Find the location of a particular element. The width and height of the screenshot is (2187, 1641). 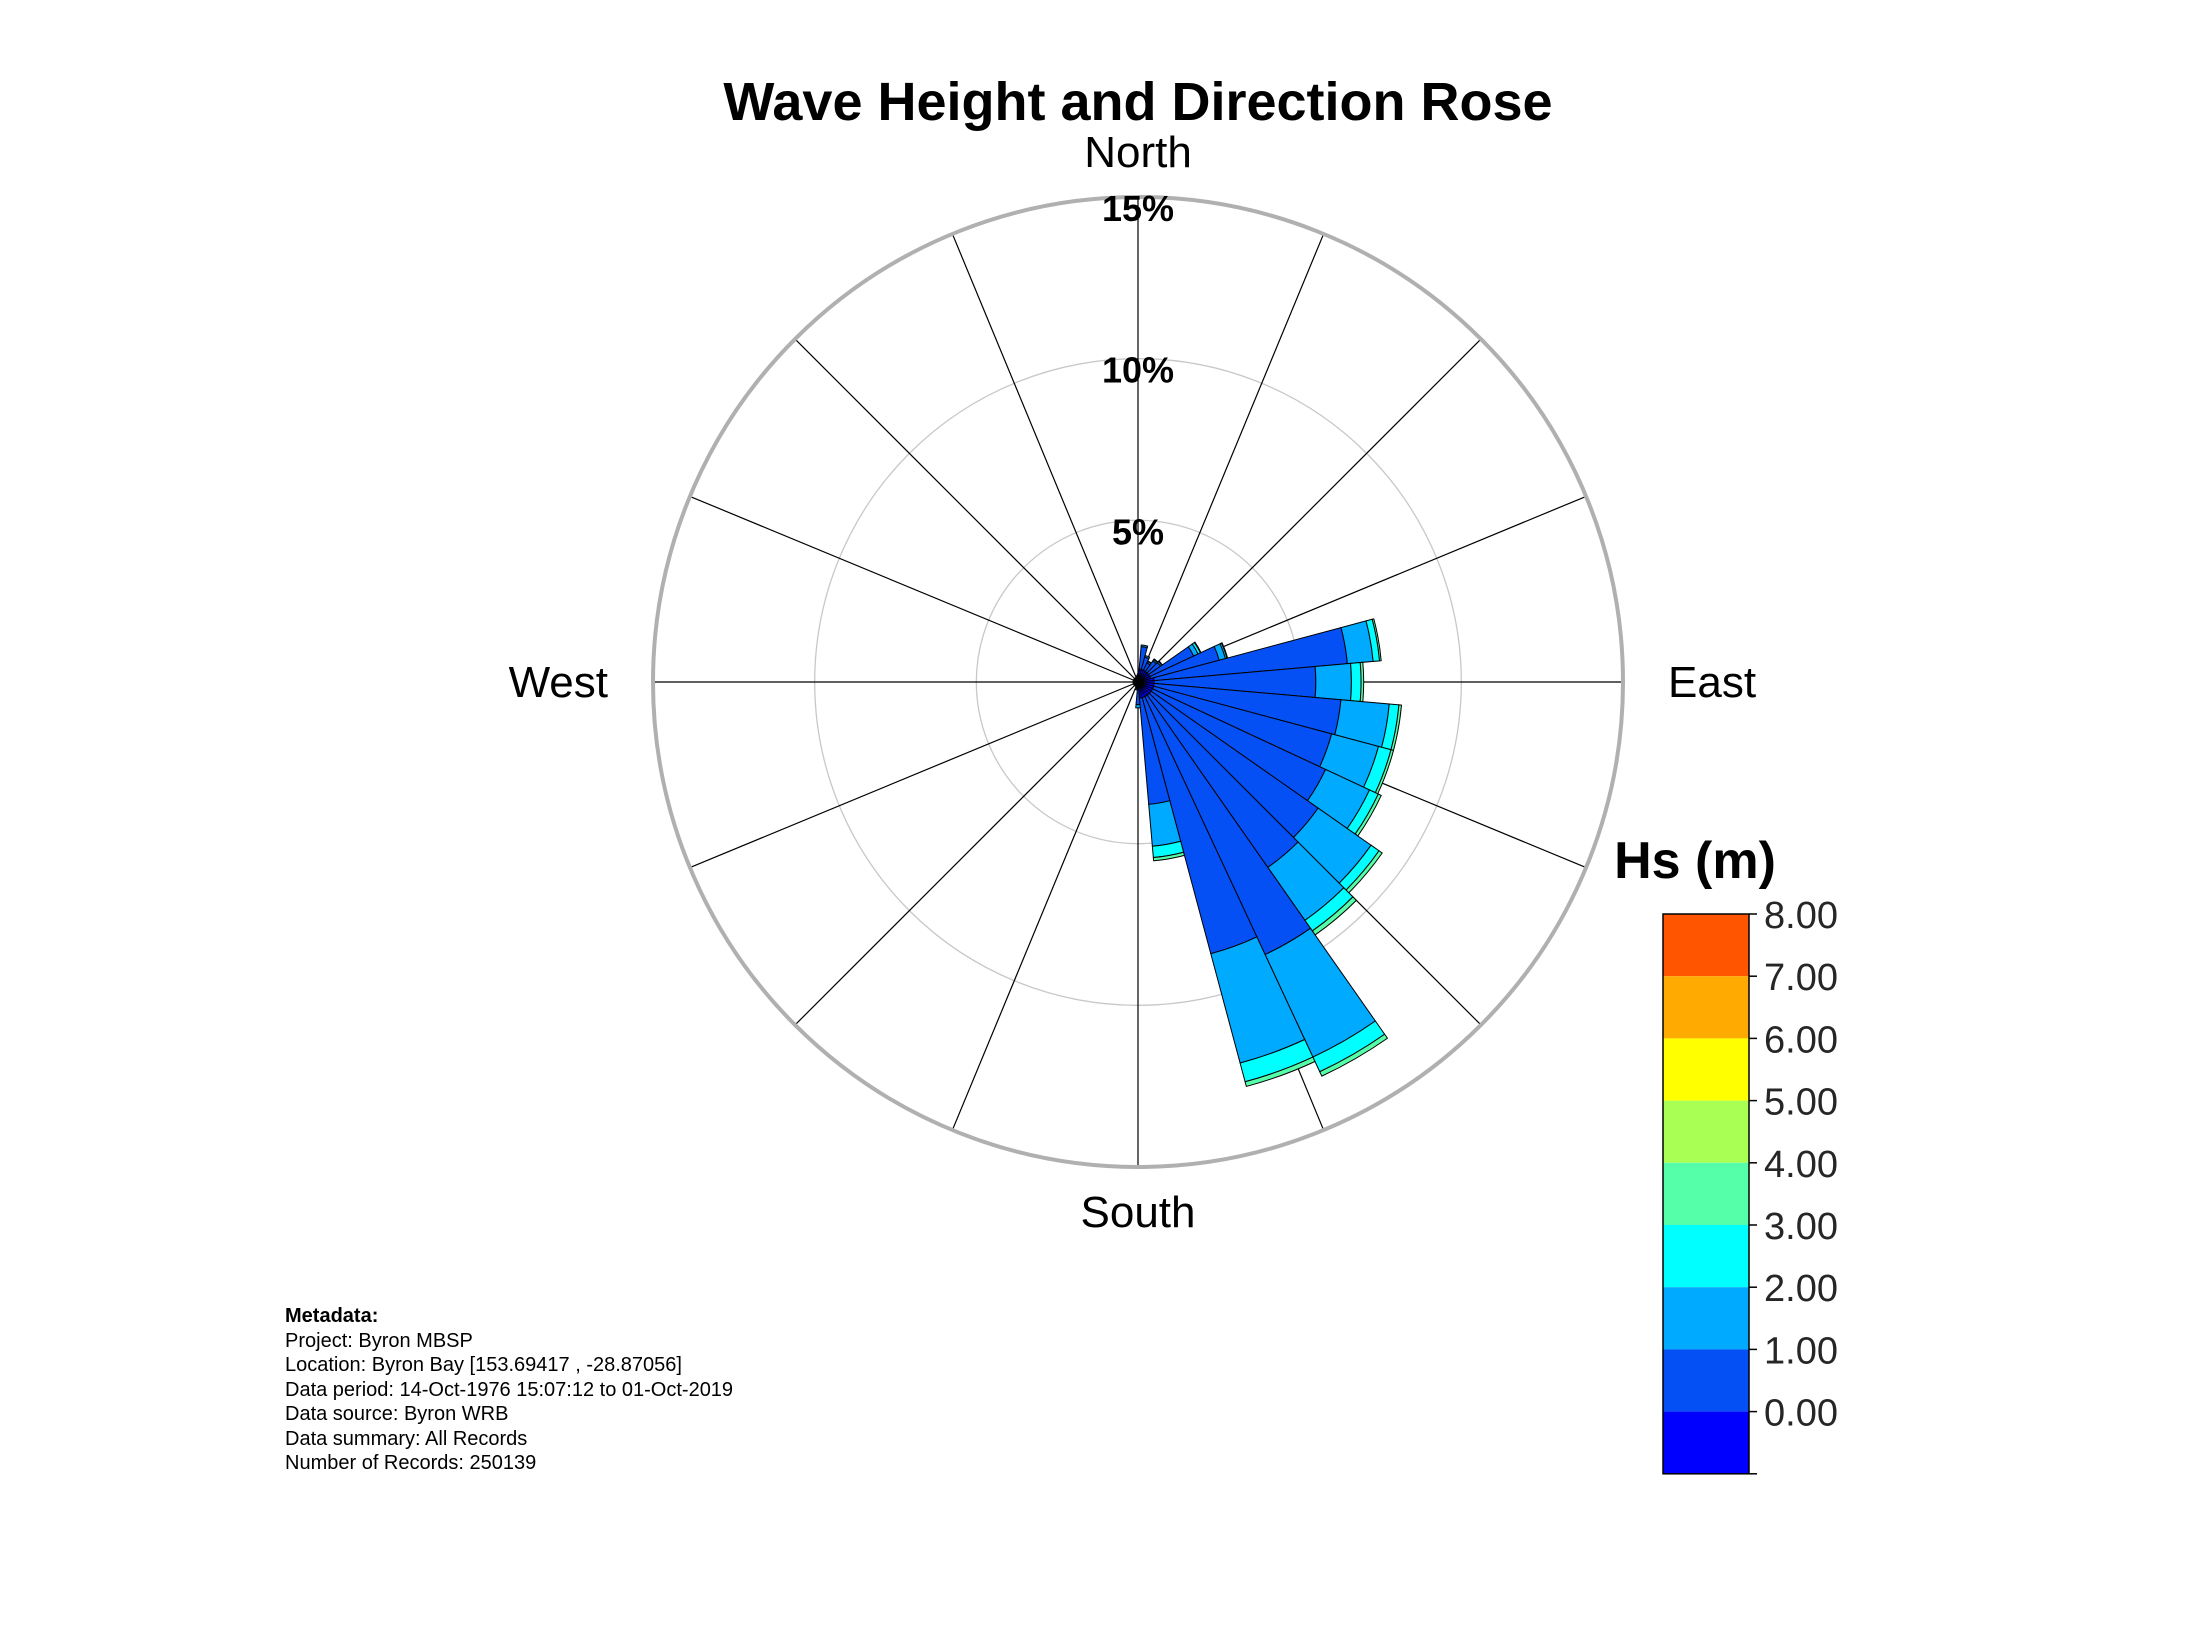

colorbar-tick-label: 2.00 is located at coordinates (1801, 1289).